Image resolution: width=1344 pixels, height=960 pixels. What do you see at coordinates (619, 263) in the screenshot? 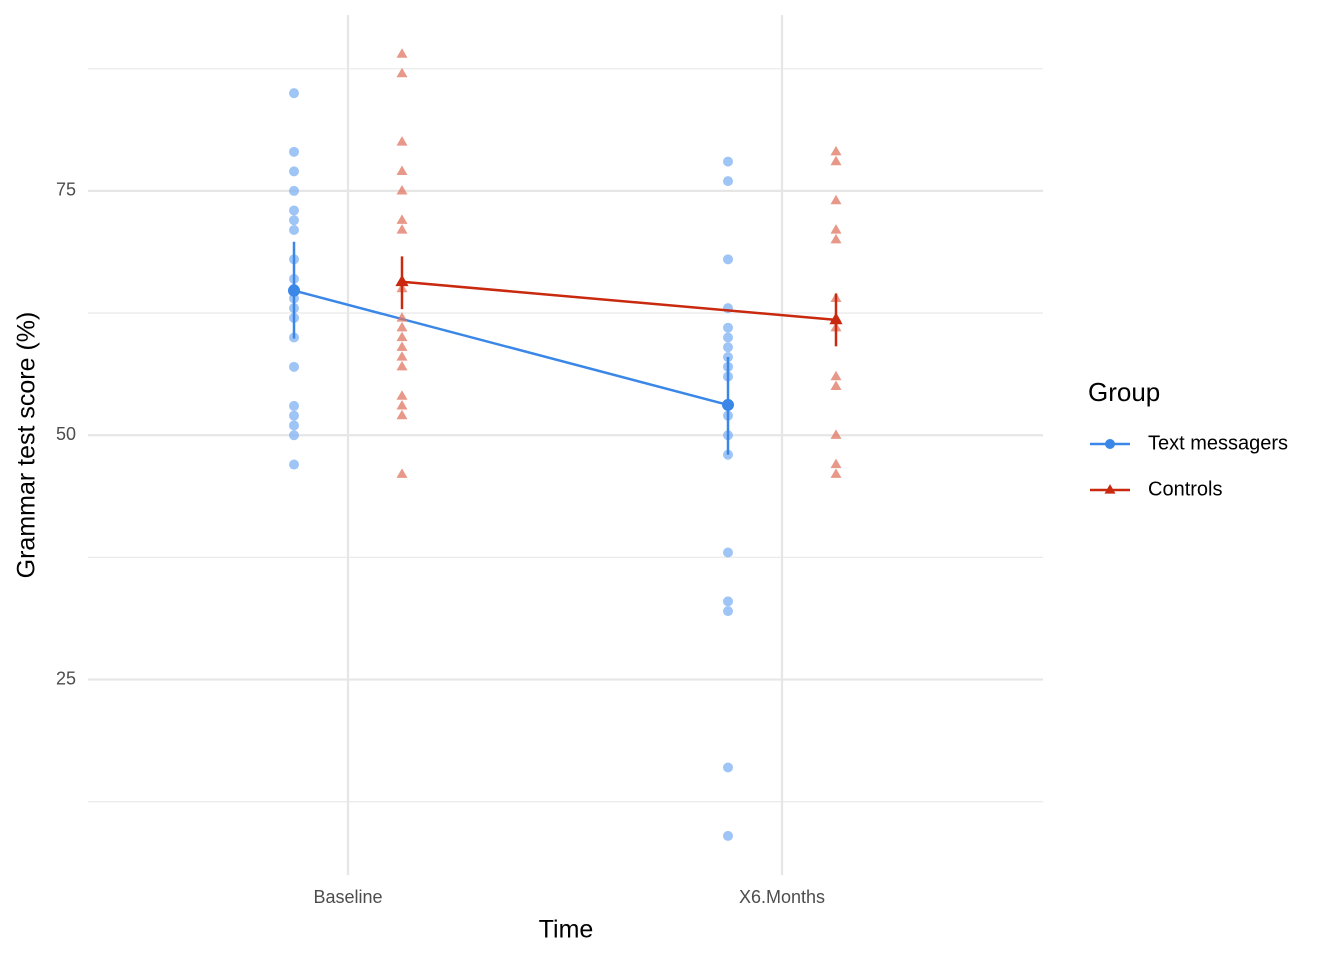
I see `series` at bounding box center [619, 263].